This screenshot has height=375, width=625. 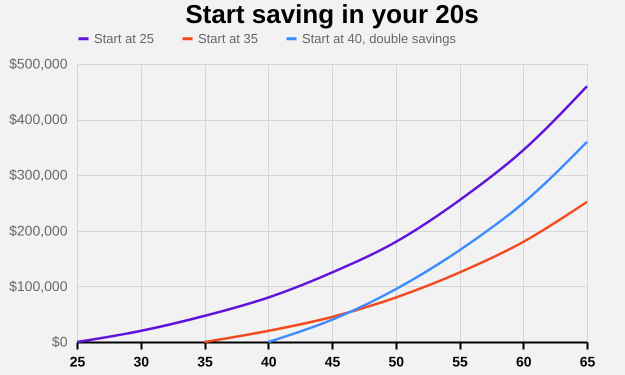 I want to click on y-tick-label: $400,000, so click(x=38, y=119).